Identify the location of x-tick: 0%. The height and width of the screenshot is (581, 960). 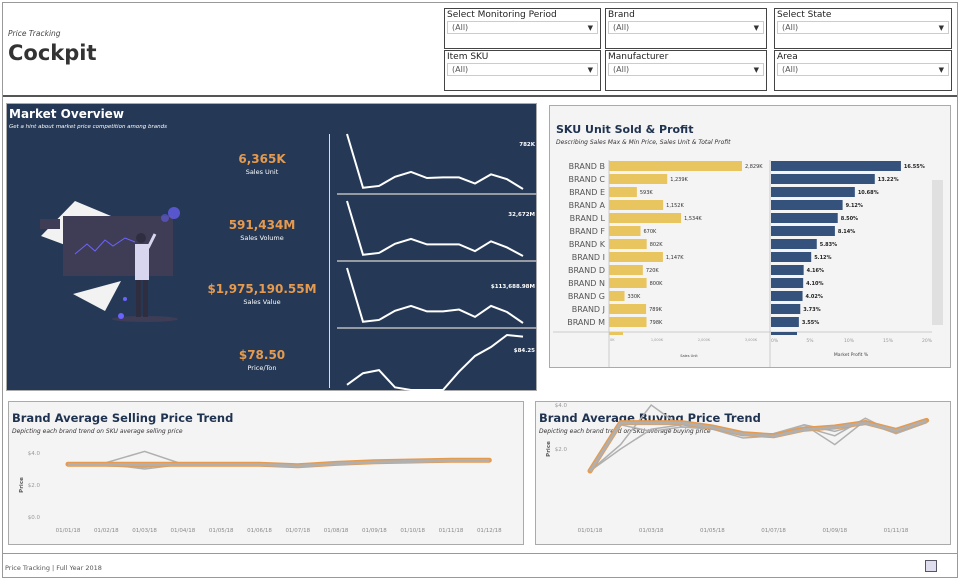
(775, 341).